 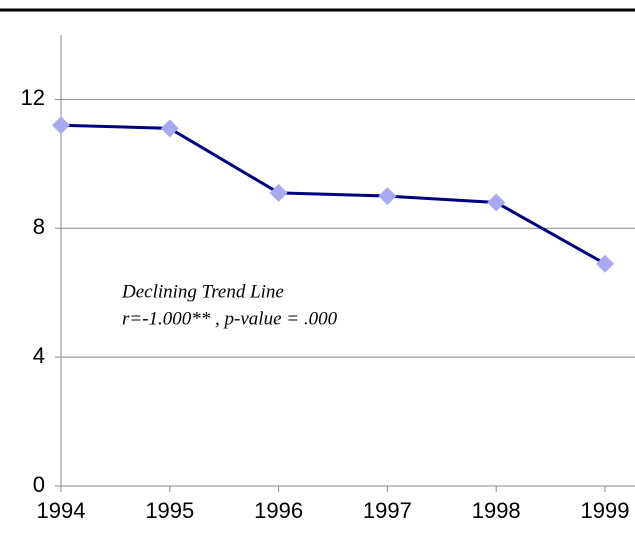 I want to click on y-tick-label: 12, so click(x=33, y=97).